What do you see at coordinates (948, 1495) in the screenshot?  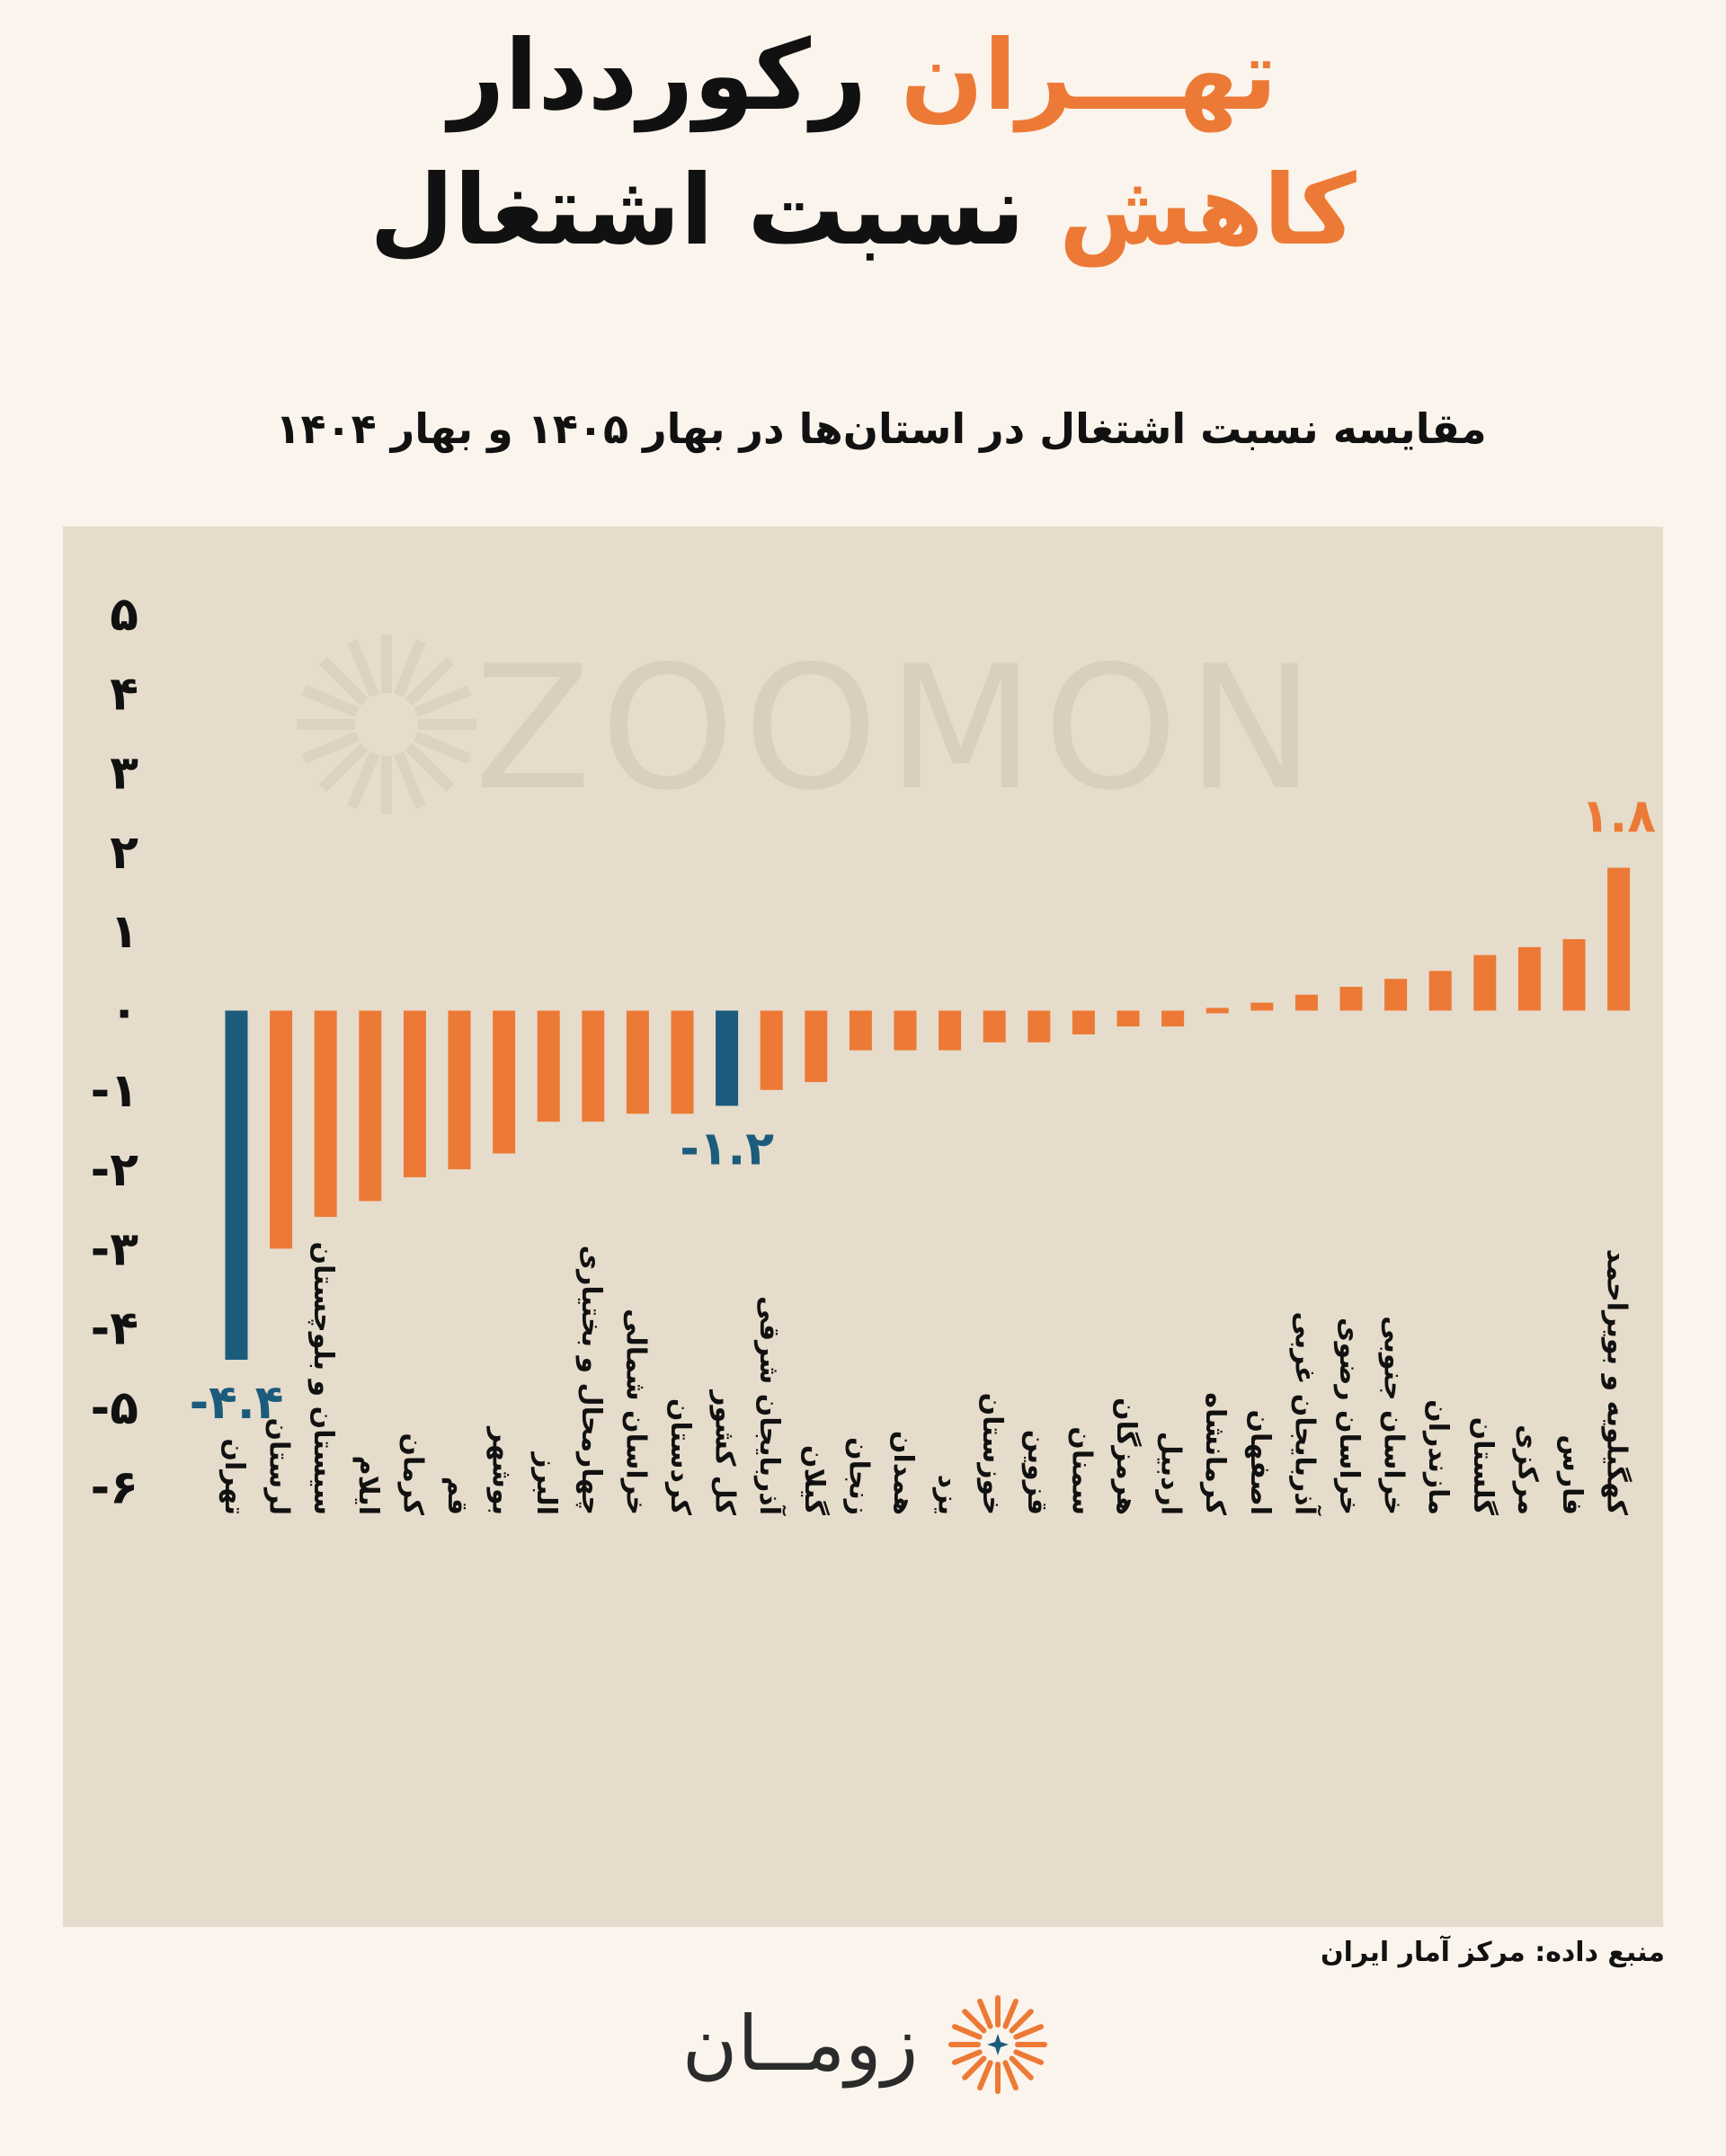 I see `category-label: یزد` at bounding box center [948, 1495].